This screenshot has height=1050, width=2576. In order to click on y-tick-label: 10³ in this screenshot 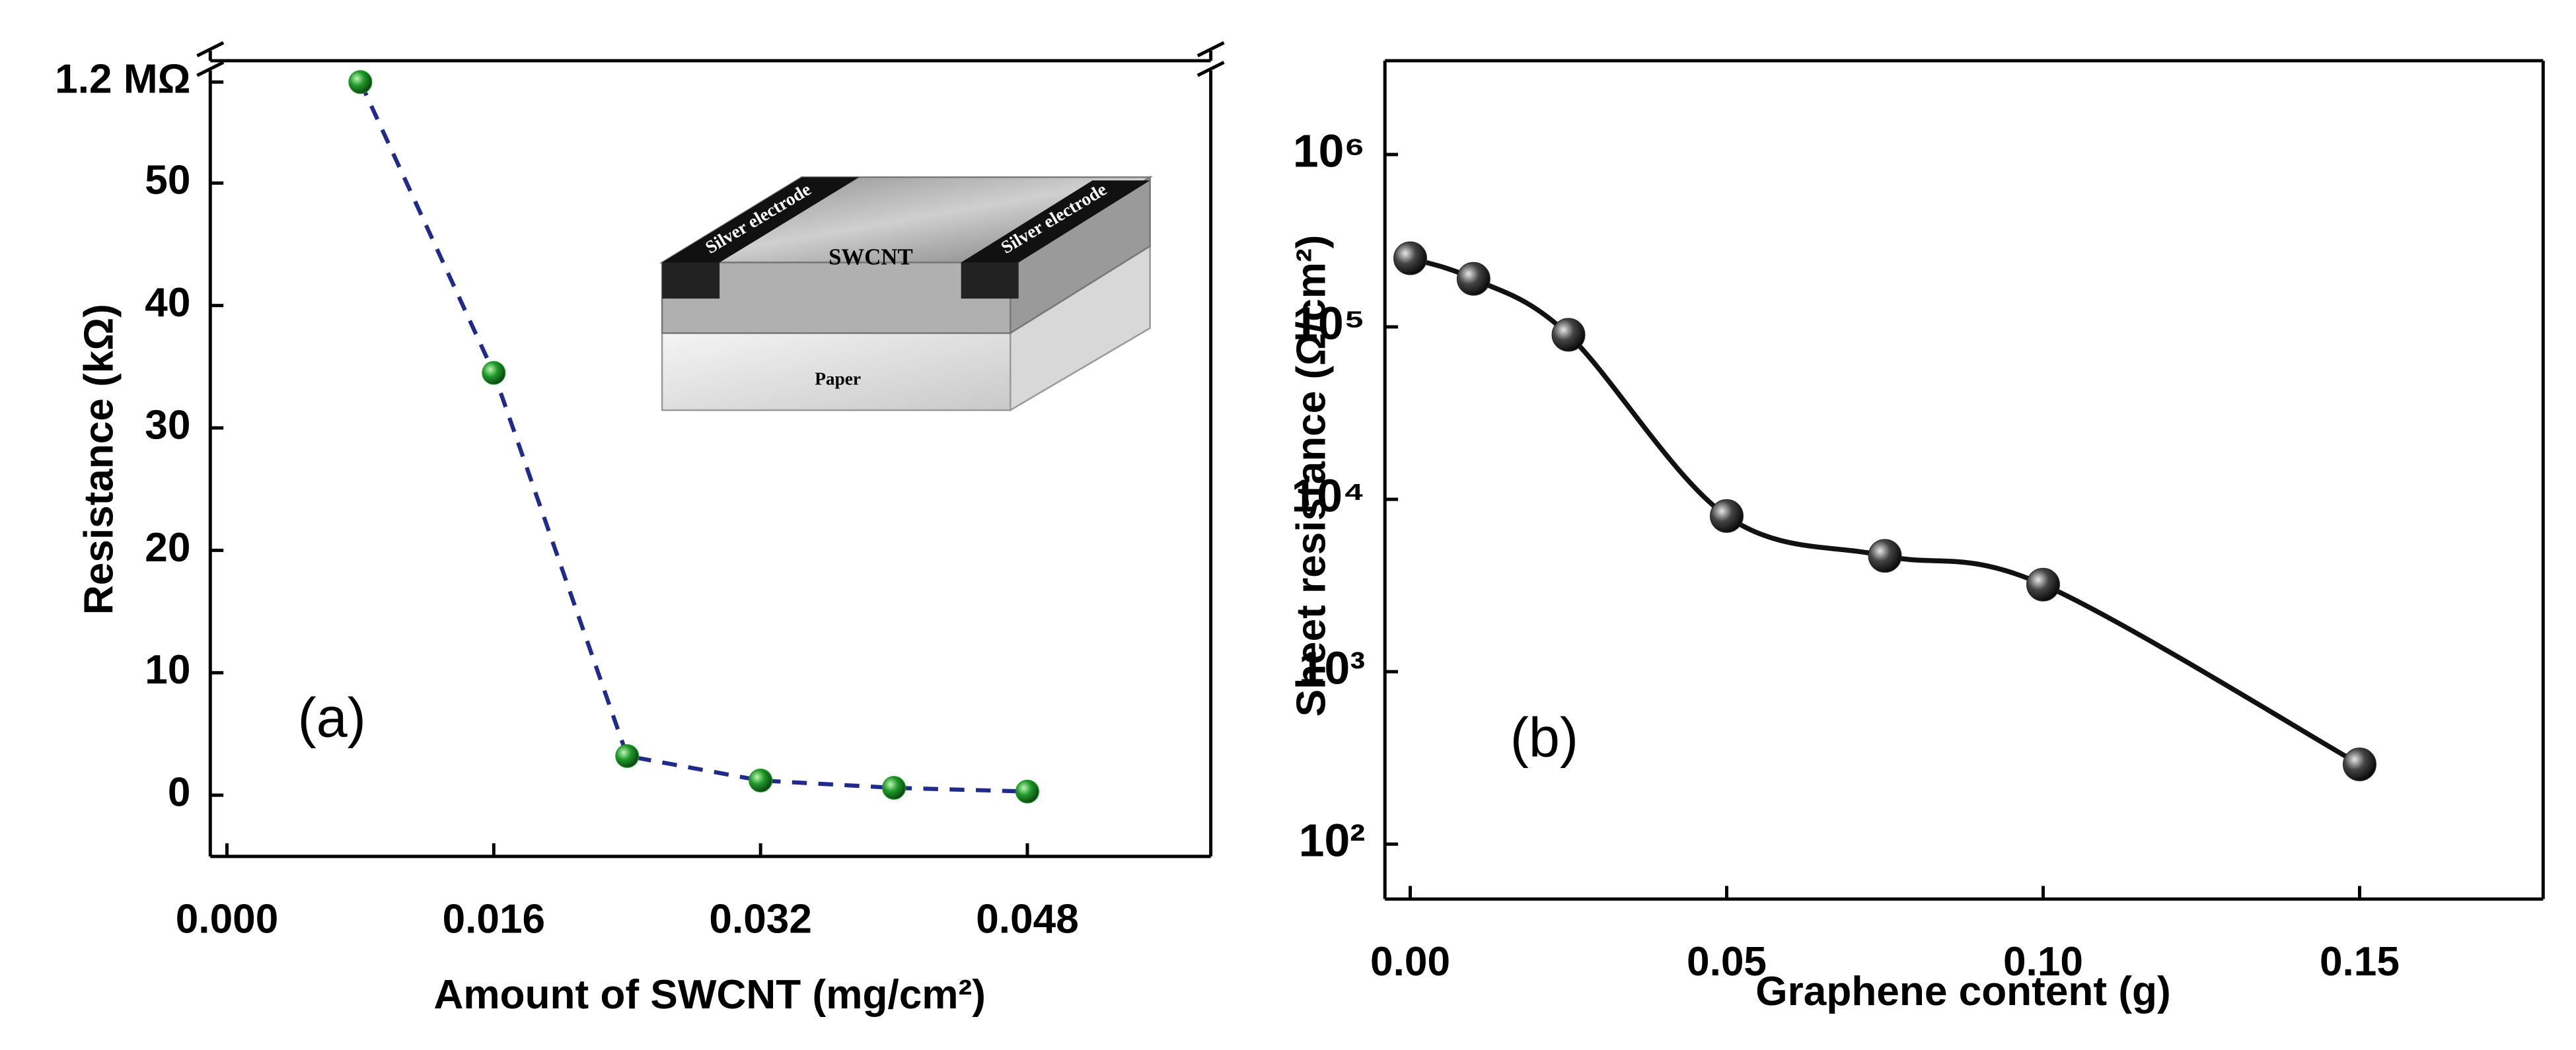, I will do `click(1332, 668)`.